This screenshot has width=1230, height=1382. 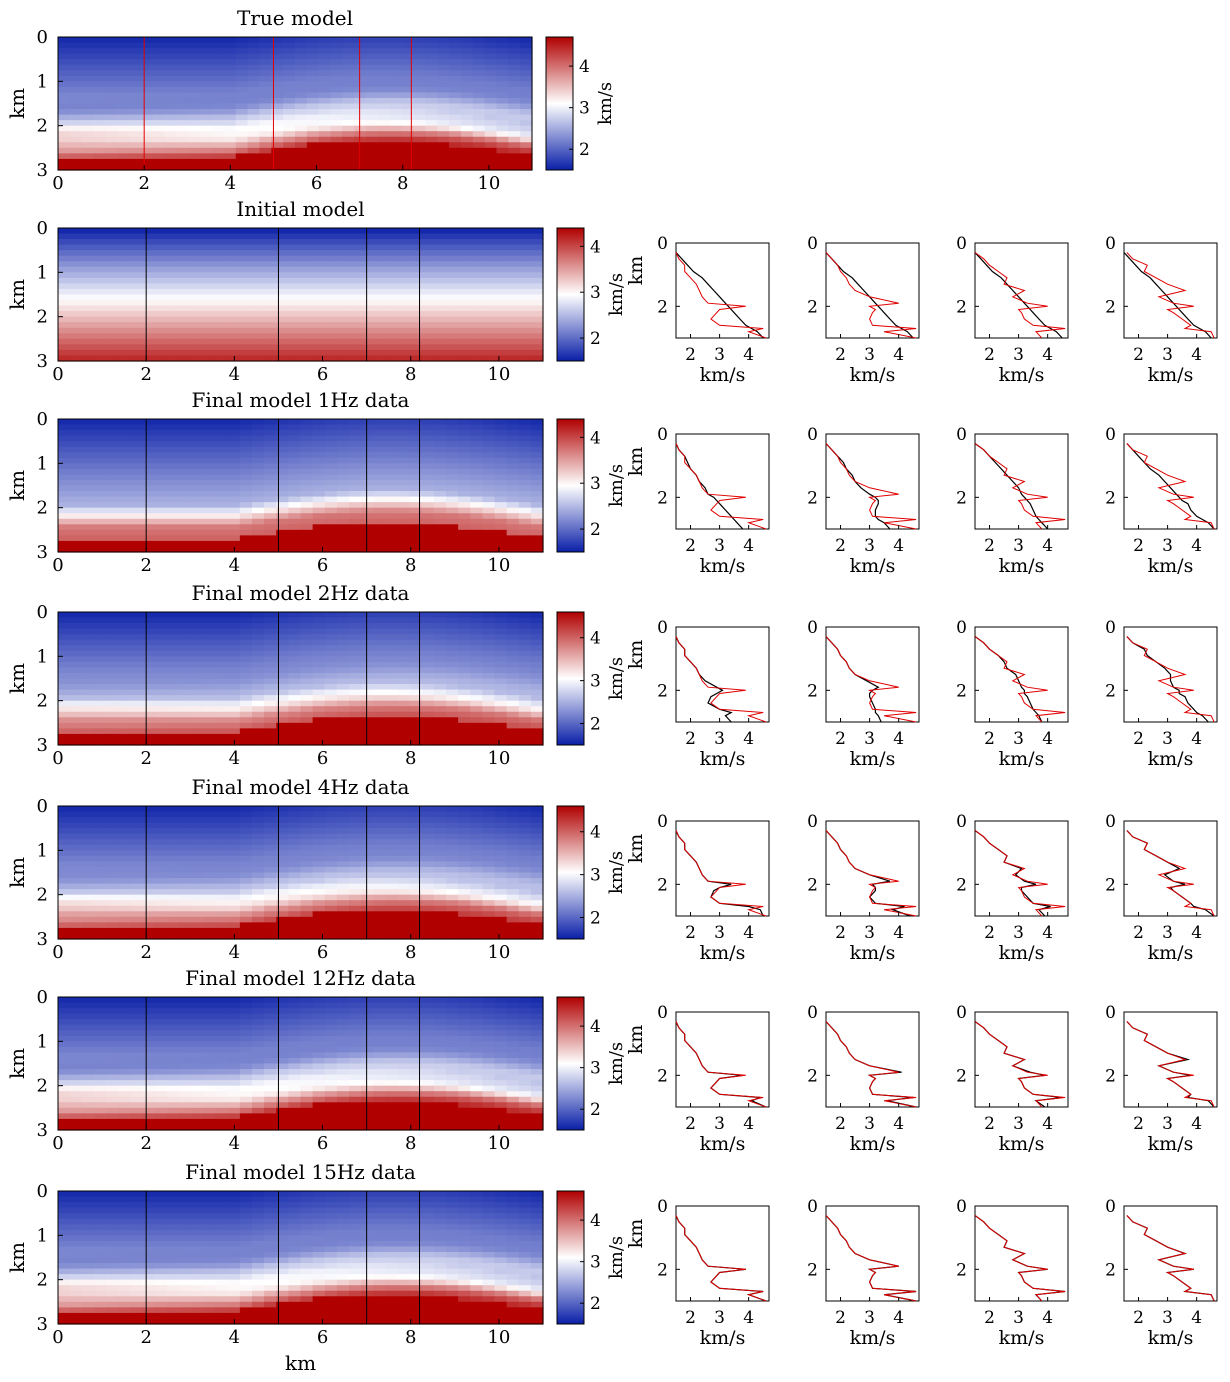 I want to click on y-axis-label: km, so click(x=17, y=678).